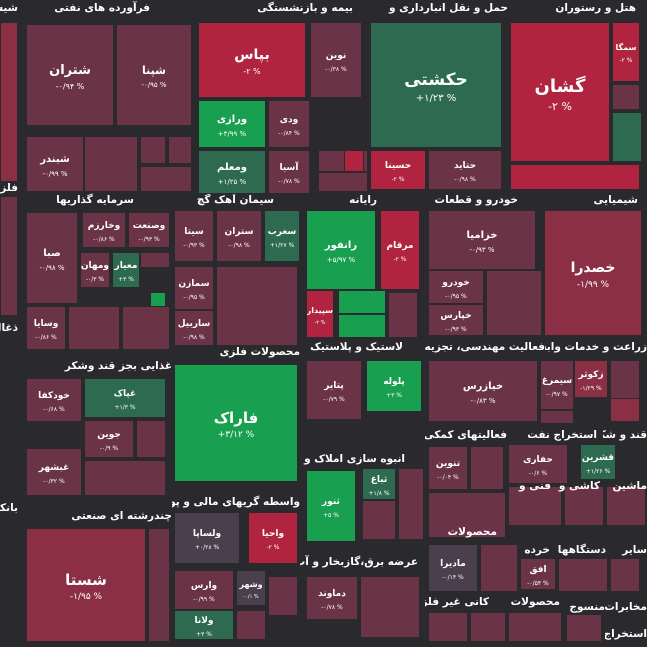 The width and height of the screenshot is (647, 647). Describe the element at coordinates (95, 200) in the screenshot. I see `sector-header: سرمایه گذاریها` at that location.